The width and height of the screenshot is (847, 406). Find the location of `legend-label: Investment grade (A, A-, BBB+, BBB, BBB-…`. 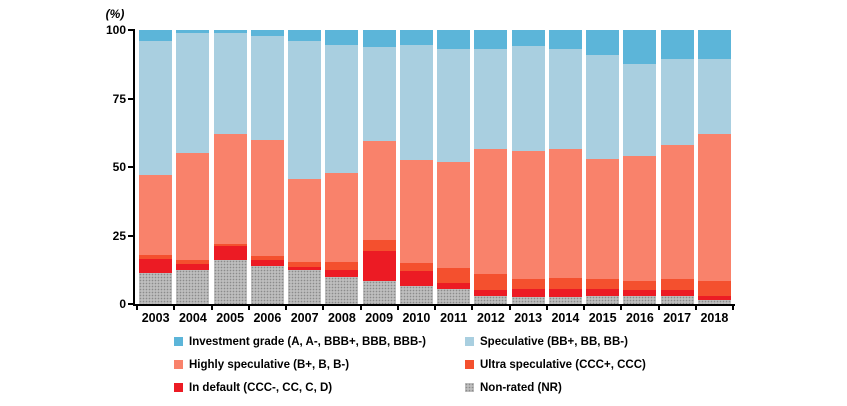

legend-label: Investment grade (A, A-, BBB+, BBB, BBB-… is located at coordinates (307, 341).